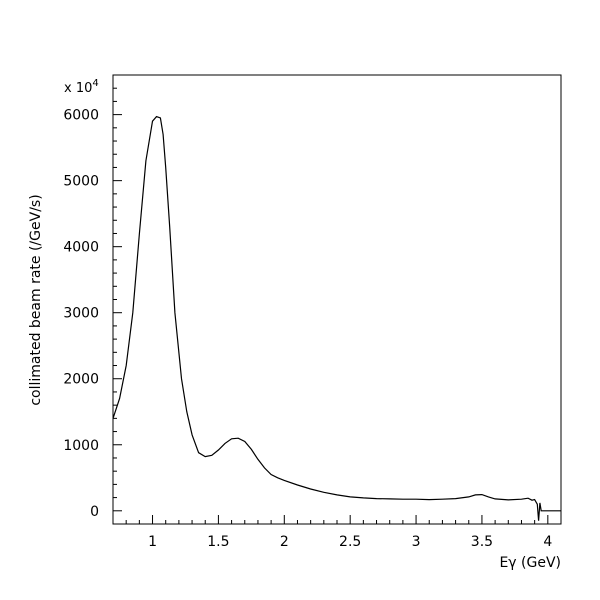 The height and width of the screenshot is (600, 600). I want to click on x-tick-label: 3, so click(416, 542).